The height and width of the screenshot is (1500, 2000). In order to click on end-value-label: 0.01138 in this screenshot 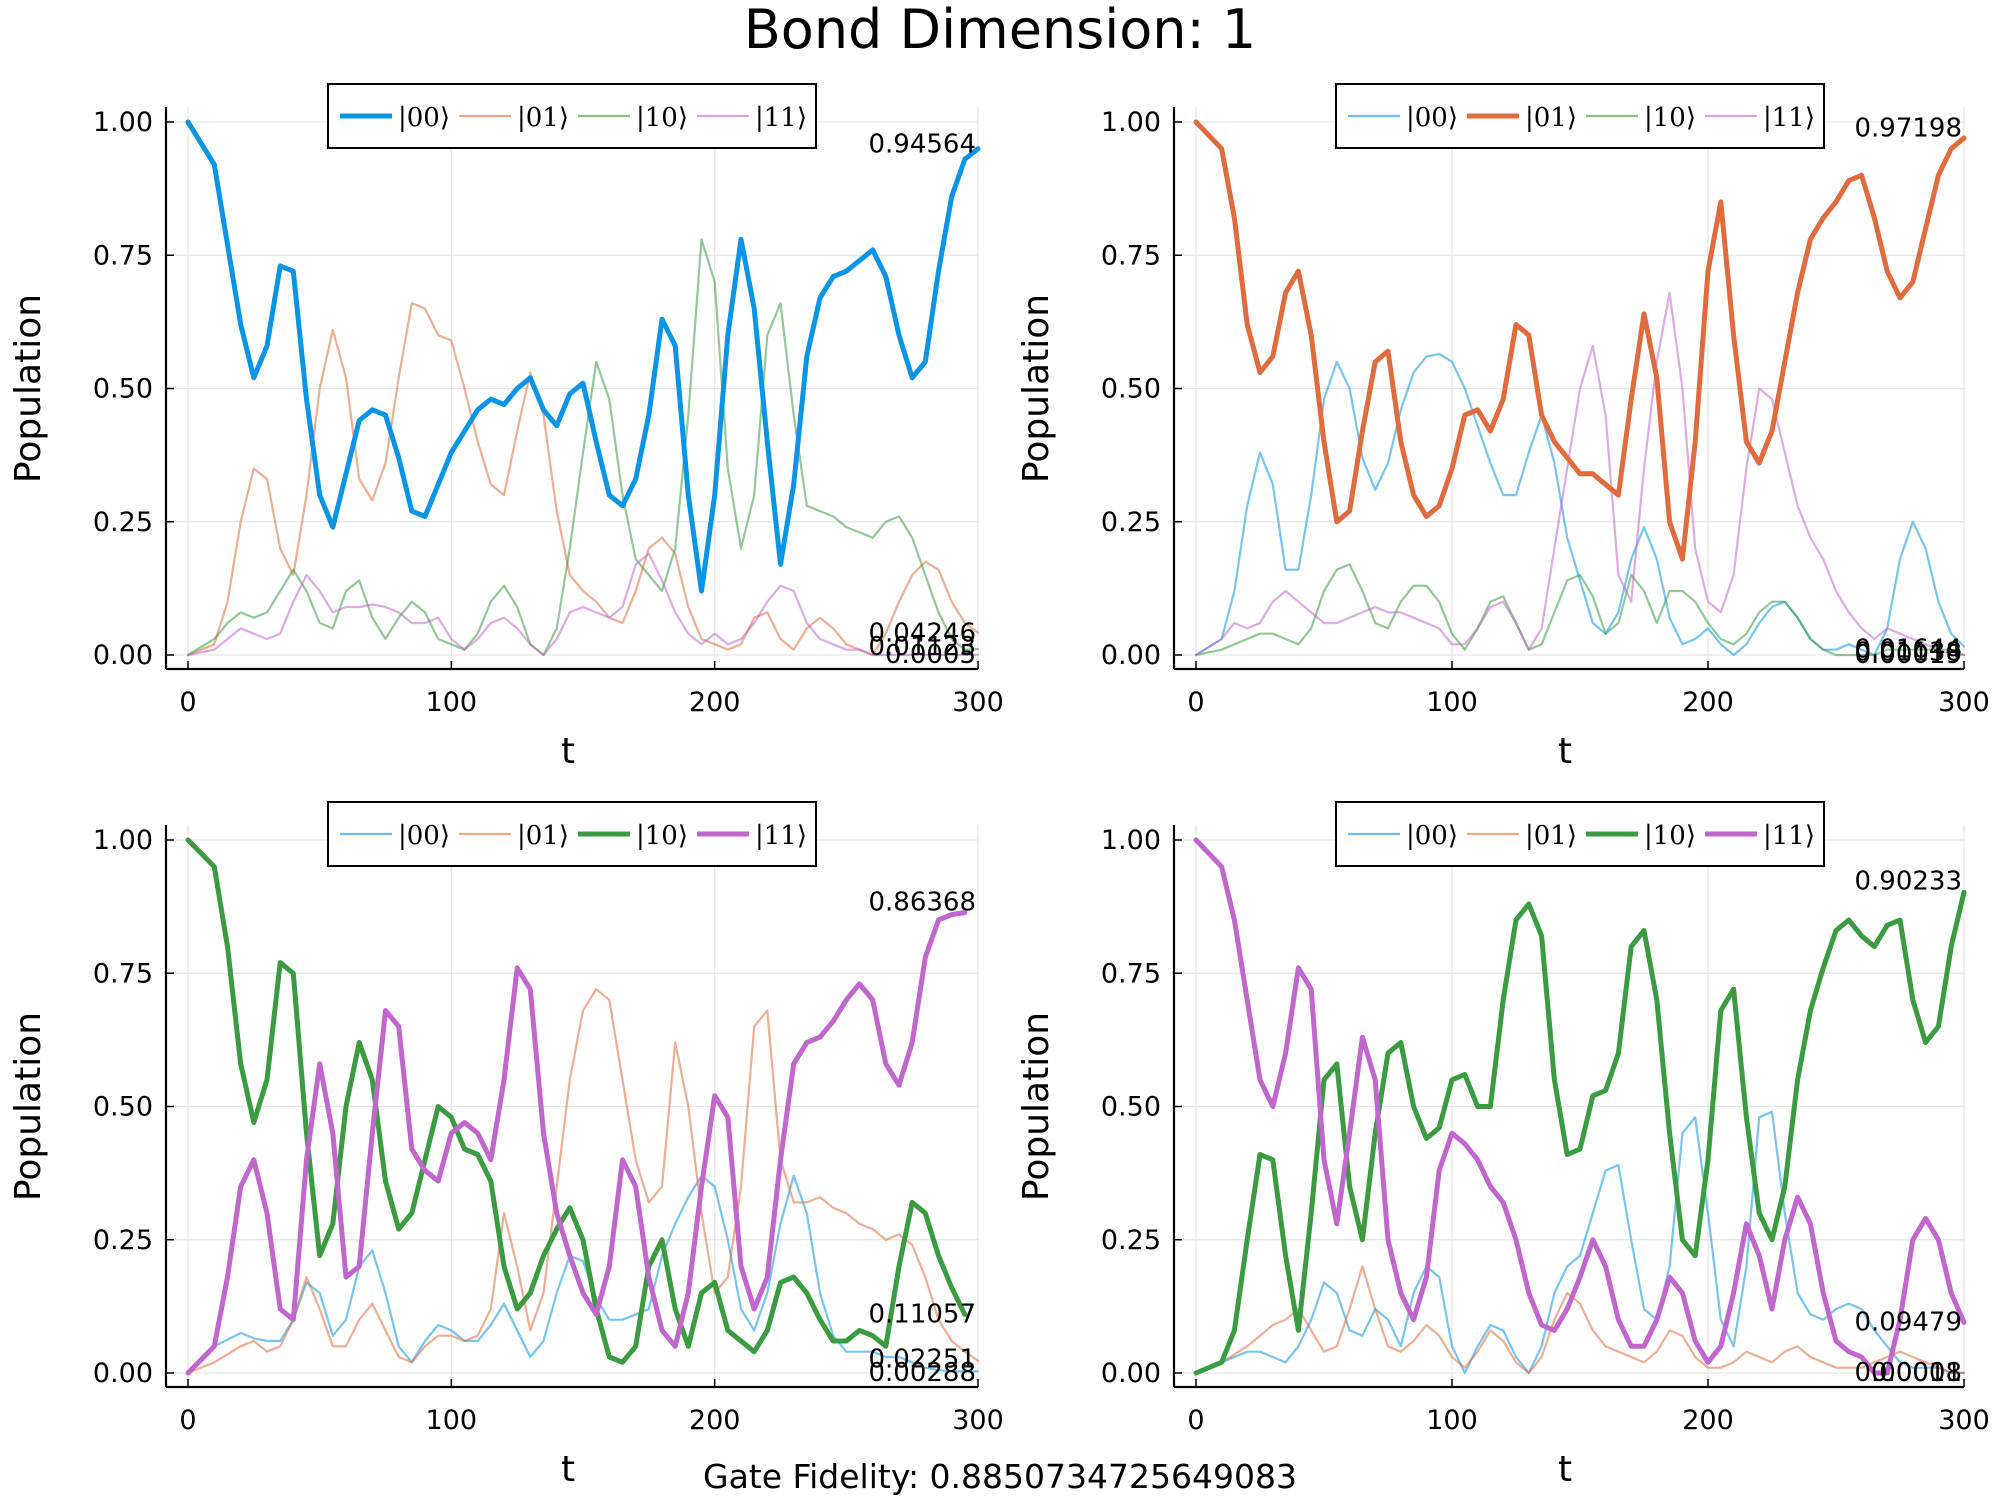, I will do `click(1908, 652)`.